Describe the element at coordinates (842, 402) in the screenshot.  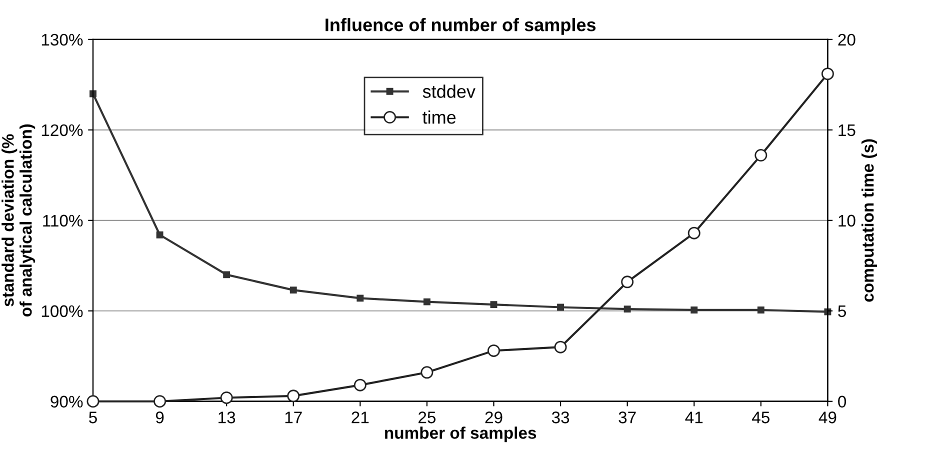
I see `y2-tick-label: 0` at that location.